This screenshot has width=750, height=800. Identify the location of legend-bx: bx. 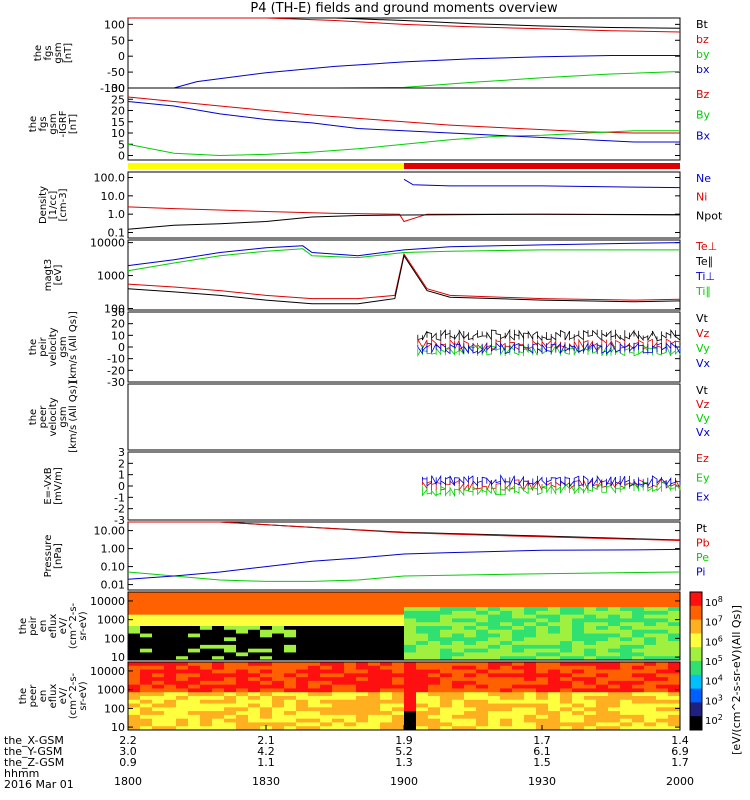
(703, 69).